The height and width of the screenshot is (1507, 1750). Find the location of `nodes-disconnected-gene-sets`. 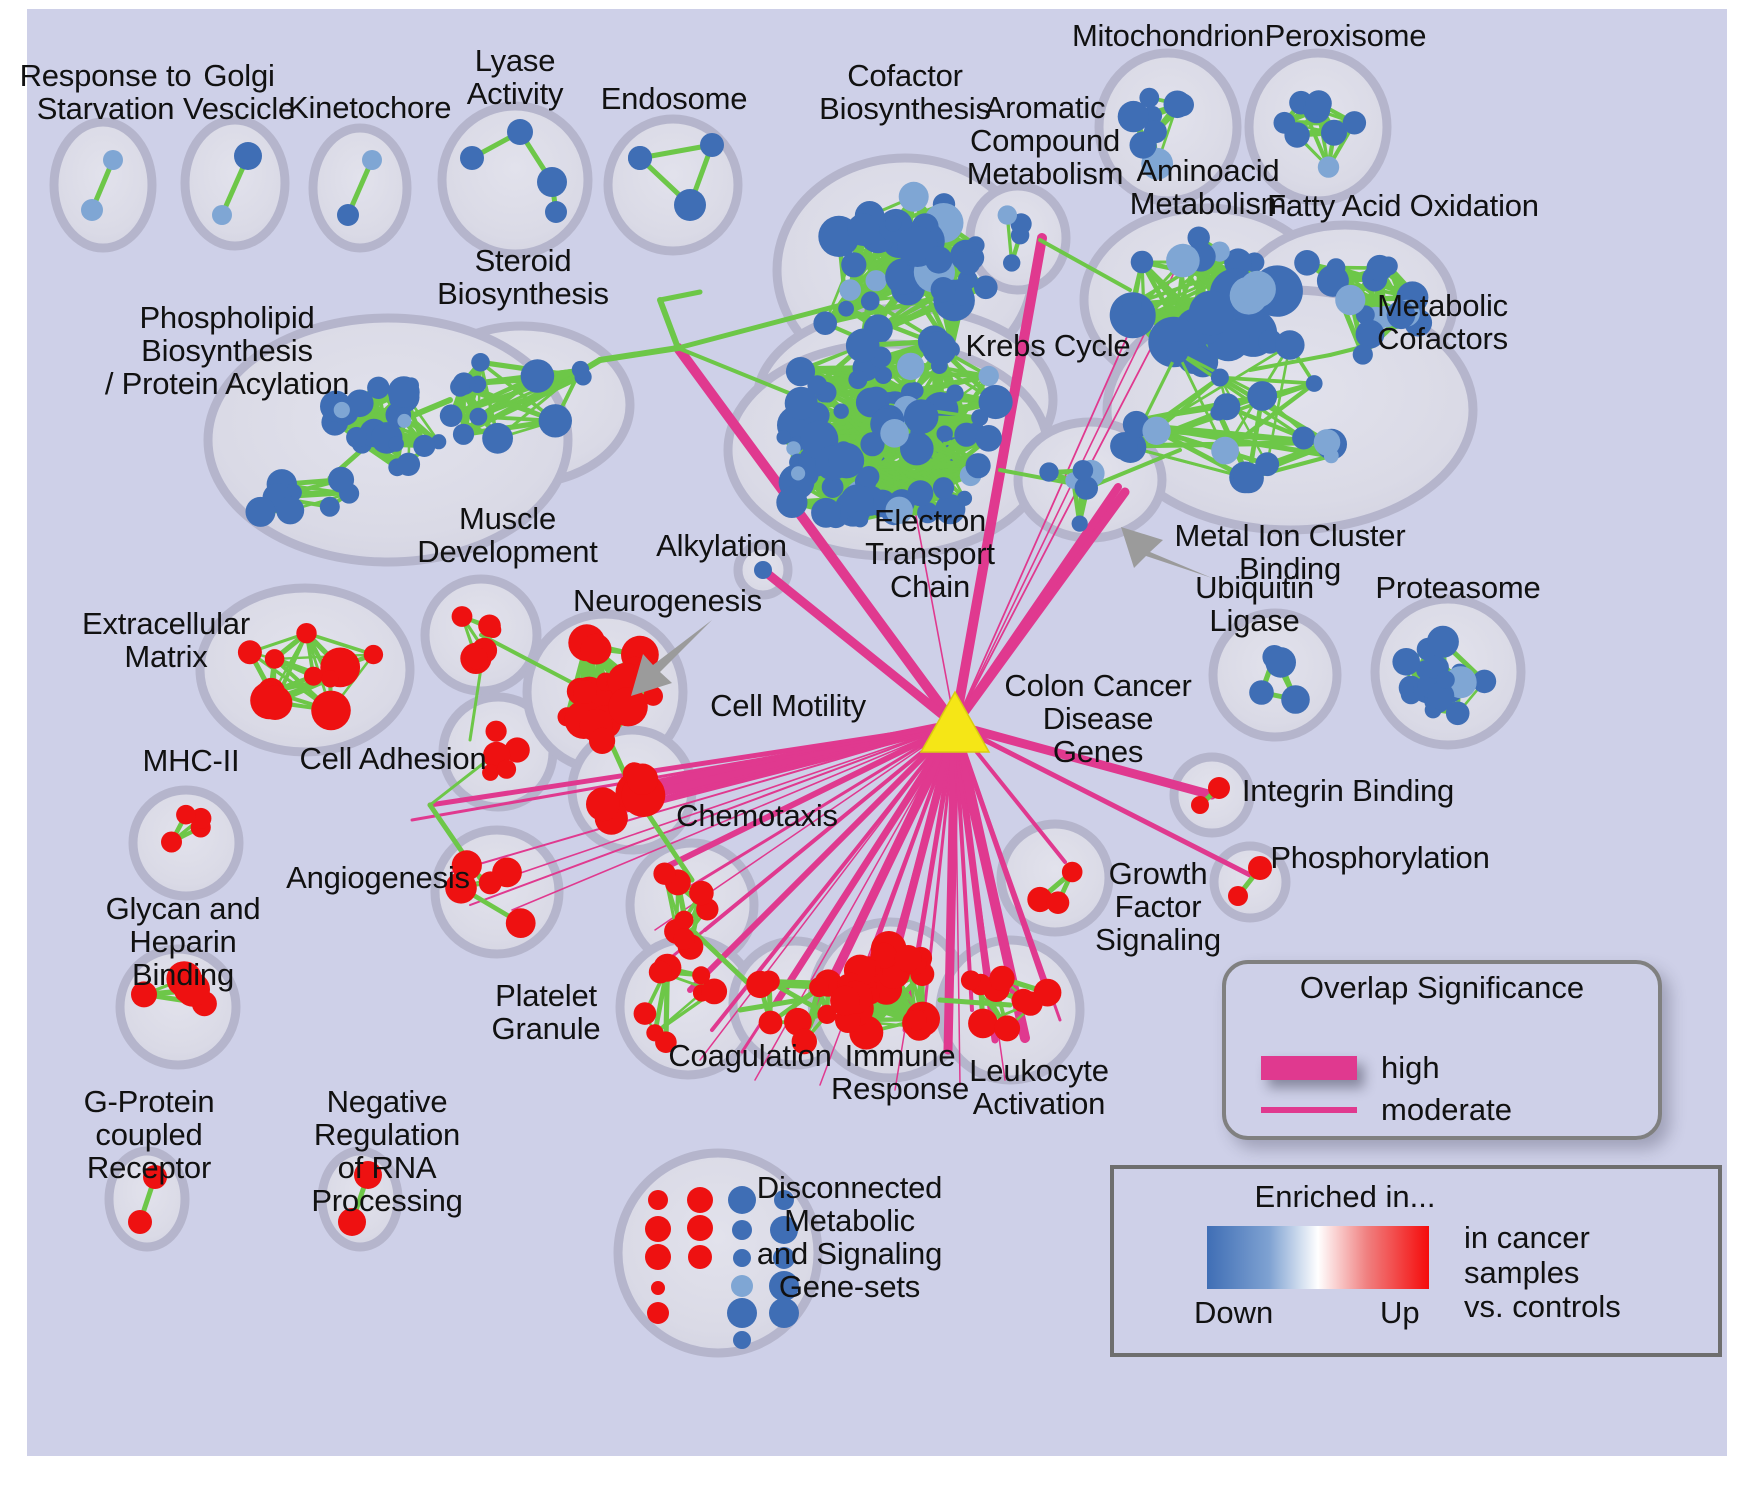

nodes-disconnected-gene-sets is located at coordinates (722, 1267).